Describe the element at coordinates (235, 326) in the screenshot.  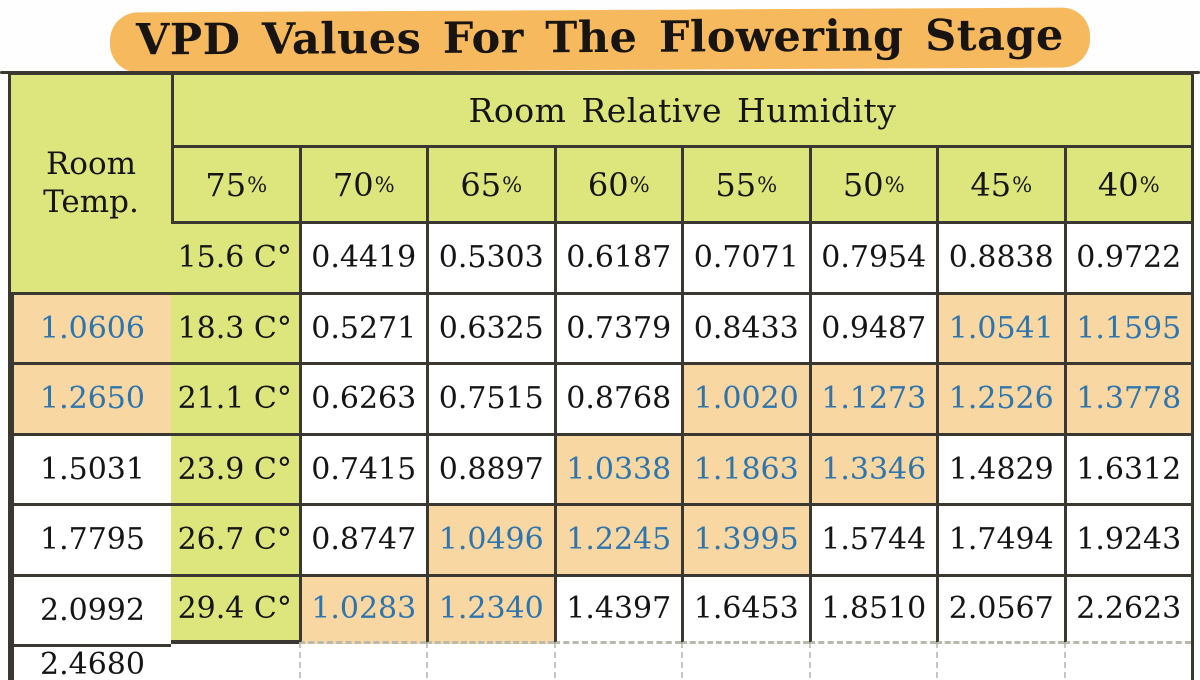
I see `row-header-temp: 18.3 C°` at that location.